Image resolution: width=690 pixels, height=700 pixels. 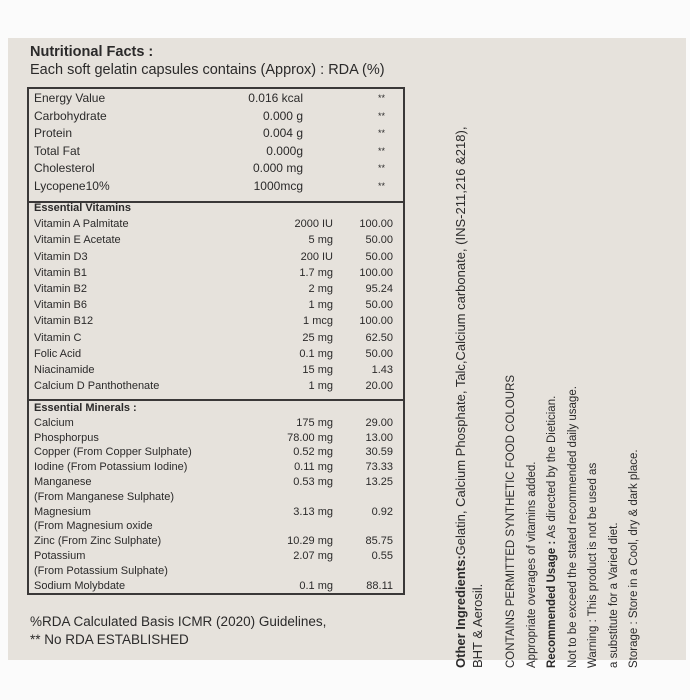 What do you see at coordinates (317, 337) in the screenshot?
I see `nutrient-amount: 25 mg` at bounding box center [317, 337].